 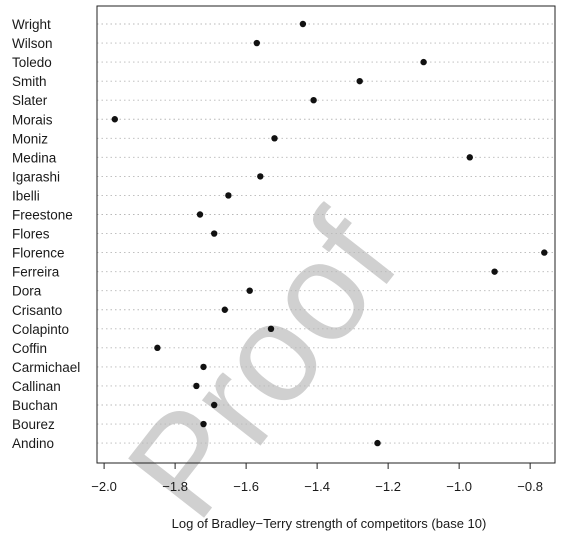 I want to click on label-smith: Smith, so click(x=29, y=81).